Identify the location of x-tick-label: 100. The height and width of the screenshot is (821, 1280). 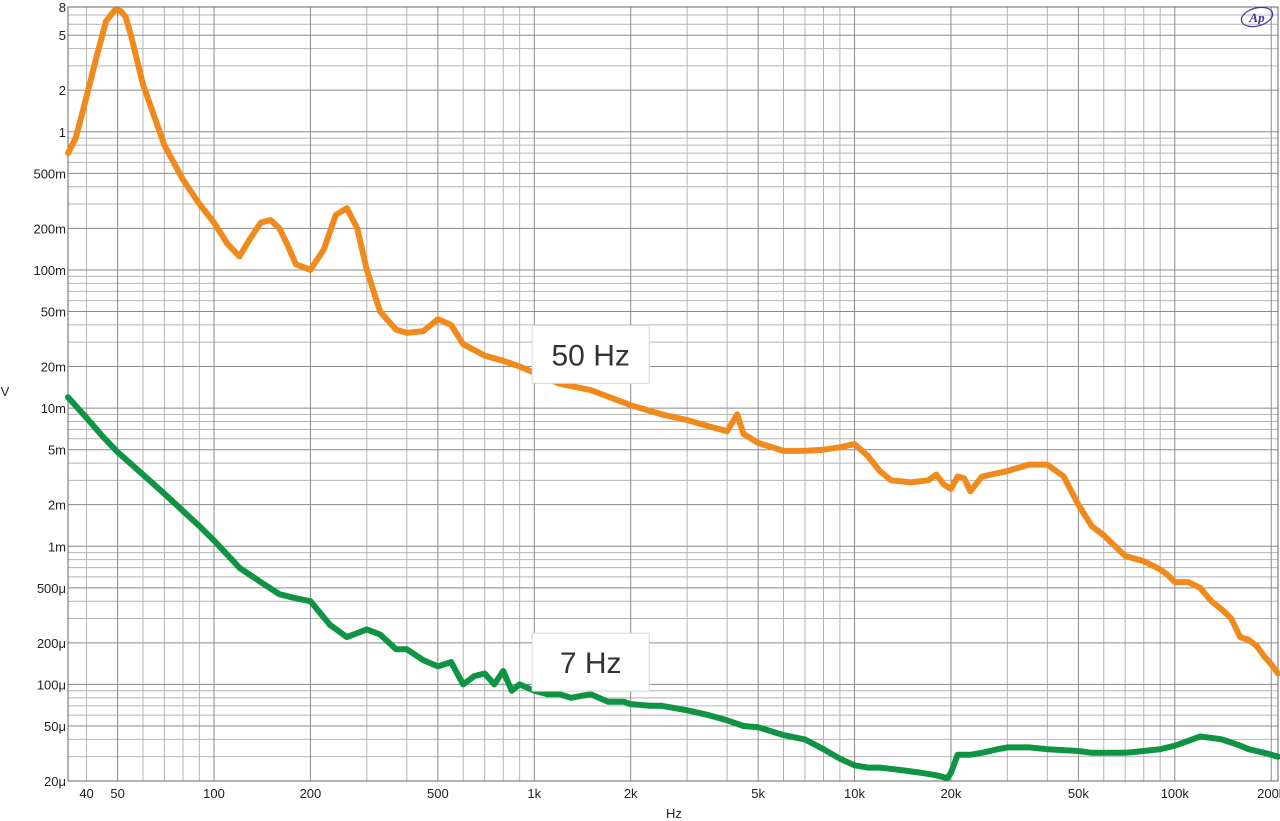
(214, 793).